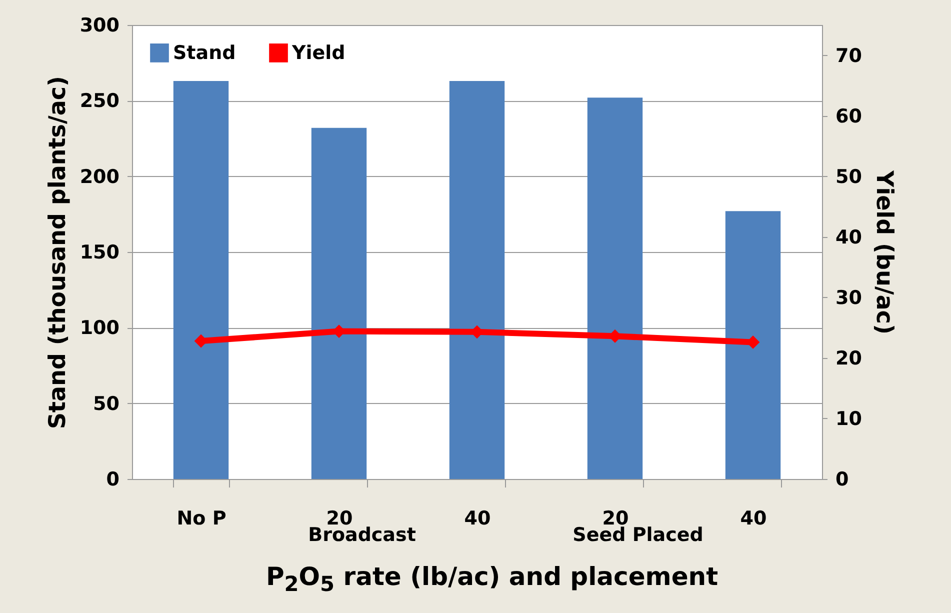 The width and height of the screenshot is (951, 613). Describe the element at coordinates (100, 328) in the screenshot. I see `y-tick-label: 100` at that location.